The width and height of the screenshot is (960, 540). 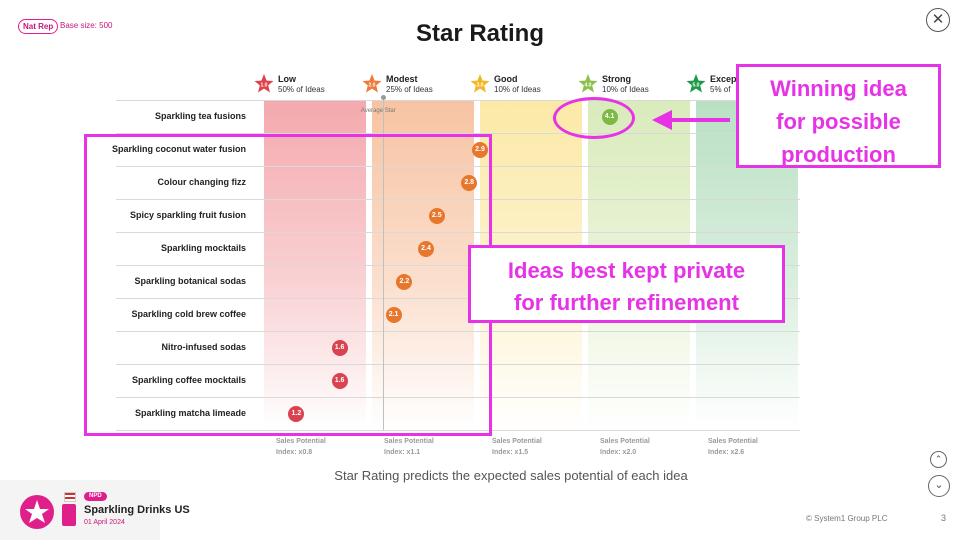 What do you see at coordinates (506, 79) in the screenshot?
I see `band-name: Good` at bounding box center [506, 79].